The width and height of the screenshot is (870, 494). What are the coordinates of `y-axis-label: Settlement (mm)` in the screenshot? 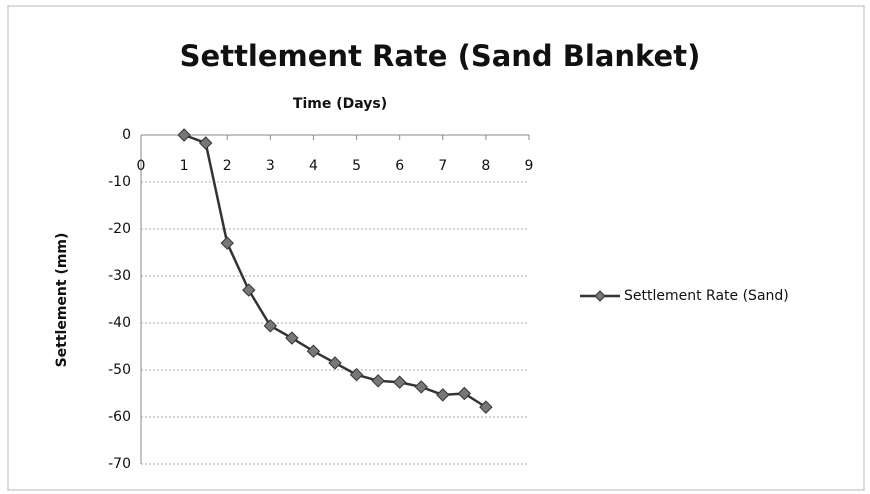 It's located at (62, 300).